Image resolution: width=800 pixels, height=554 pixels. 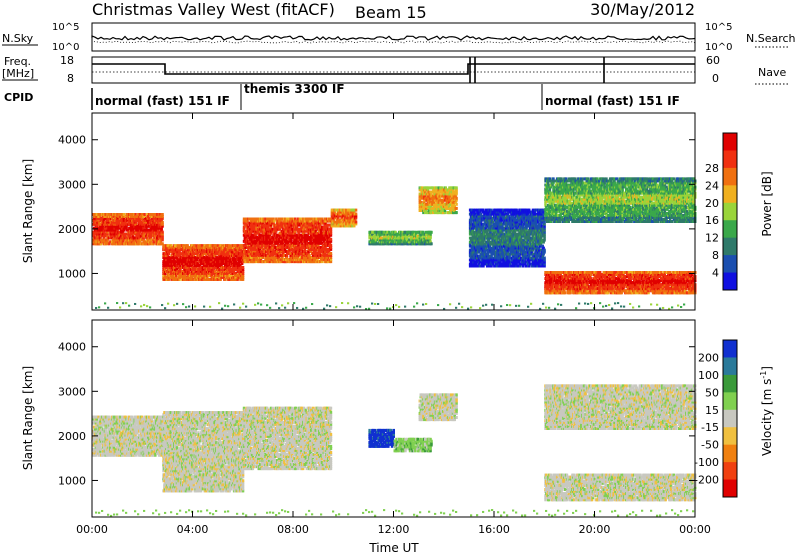 I want to click on noise-left-tick-top: 10^5, so click(x=65, y=27).